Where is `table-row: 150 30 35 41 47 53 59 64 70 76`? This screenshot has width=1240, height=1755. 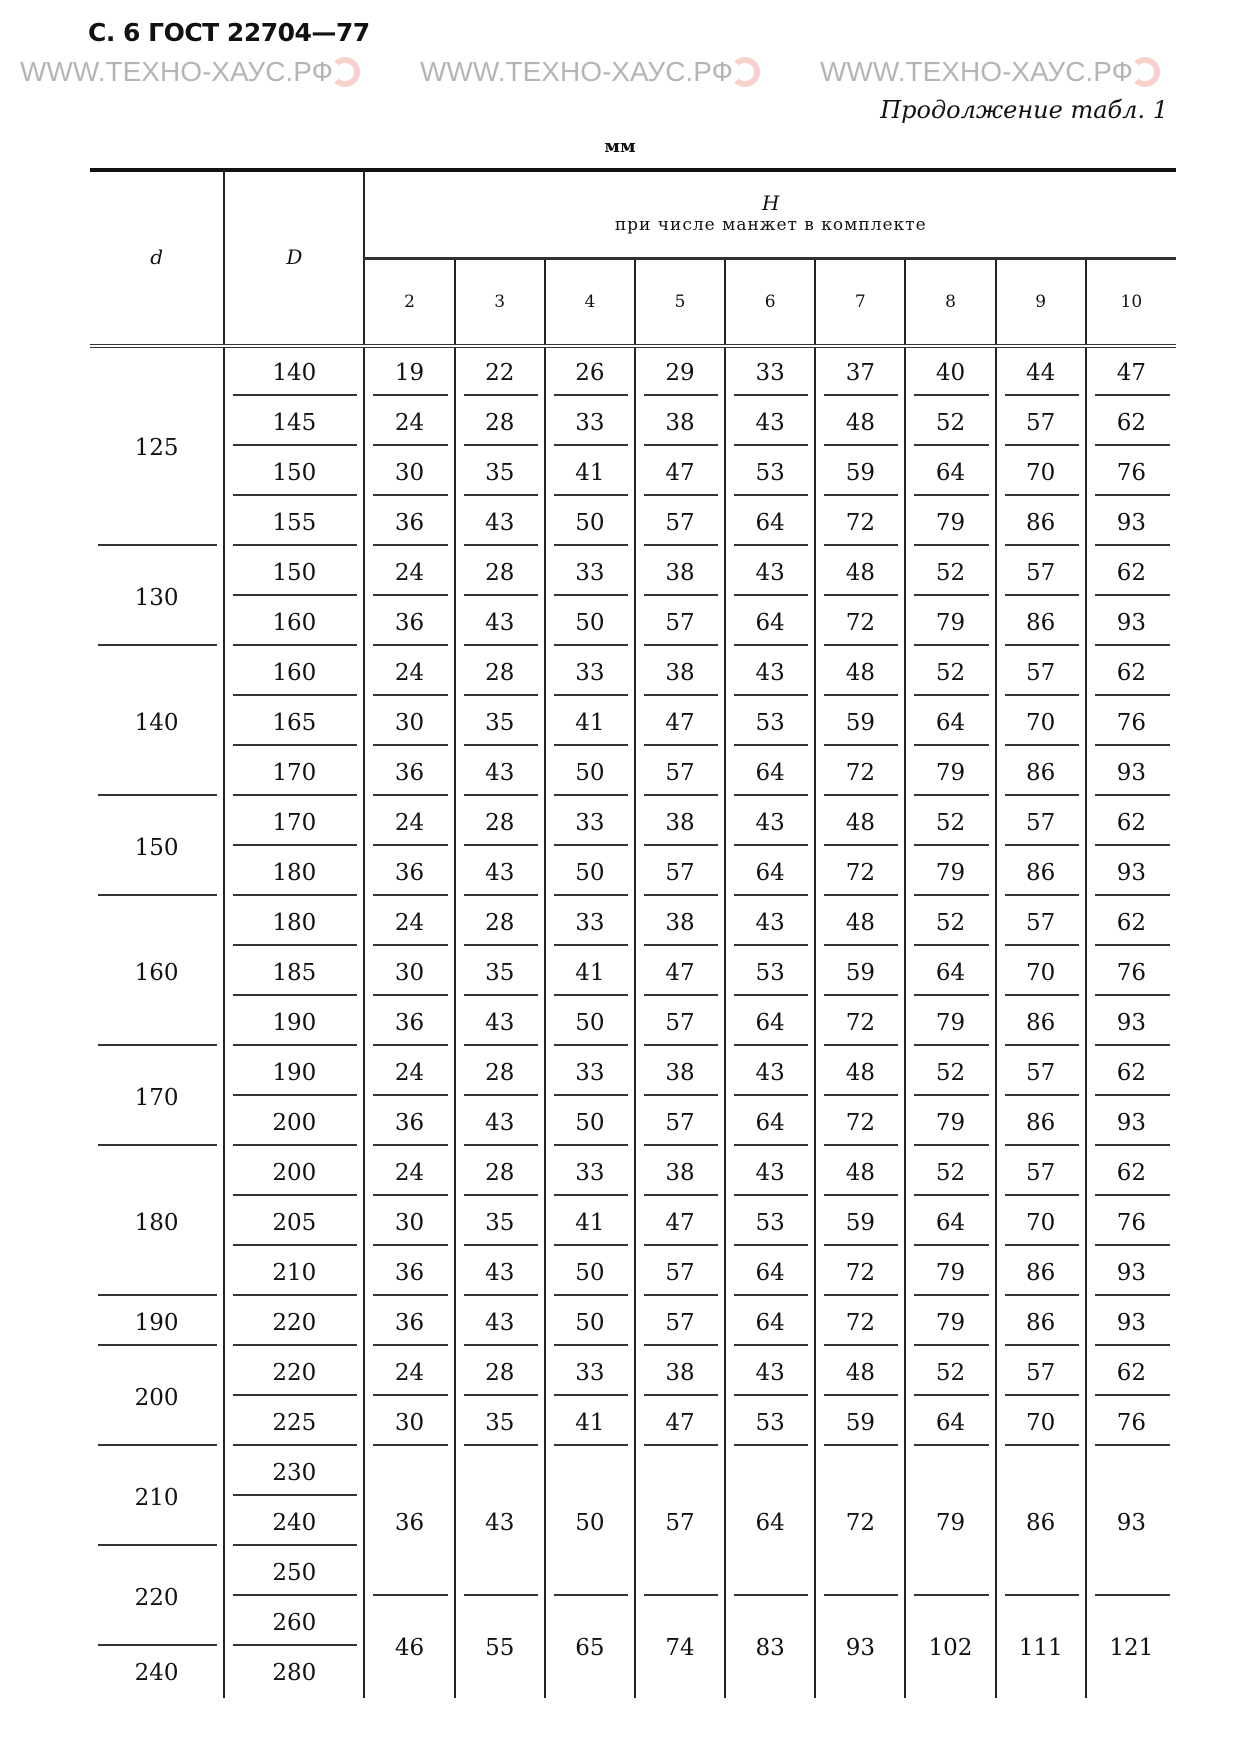 table-row: 150 30 35 41 47 53 59 64 70 76 is located at coordinates (633, 473).